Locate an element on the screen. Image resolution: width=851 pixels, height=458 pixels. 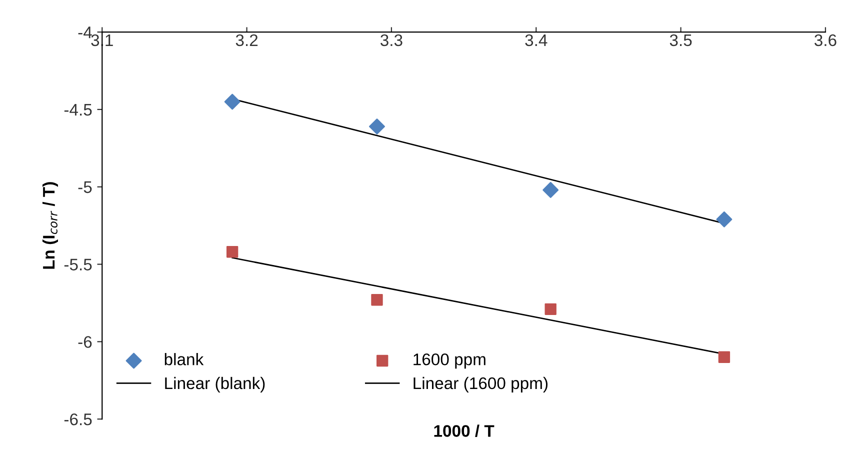
x-tick-label: 3.3 is located at coordinates (391, 40).